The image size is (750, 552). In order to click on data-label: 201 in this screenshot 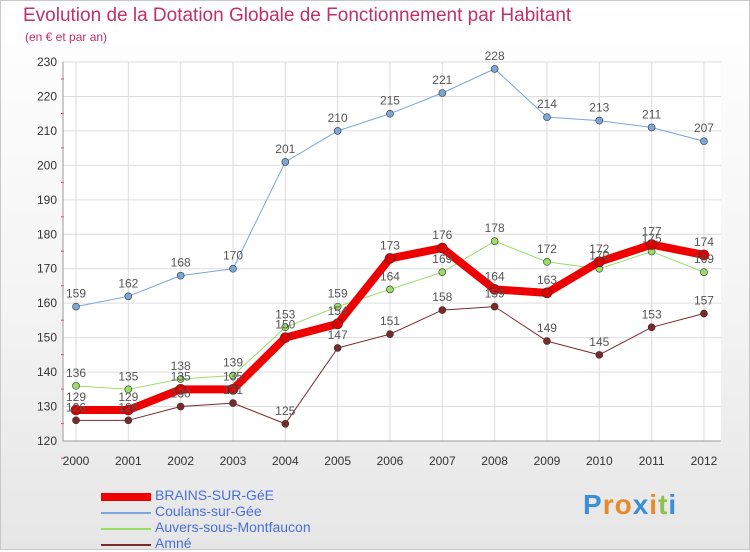, I will do `click(285, 149)`.